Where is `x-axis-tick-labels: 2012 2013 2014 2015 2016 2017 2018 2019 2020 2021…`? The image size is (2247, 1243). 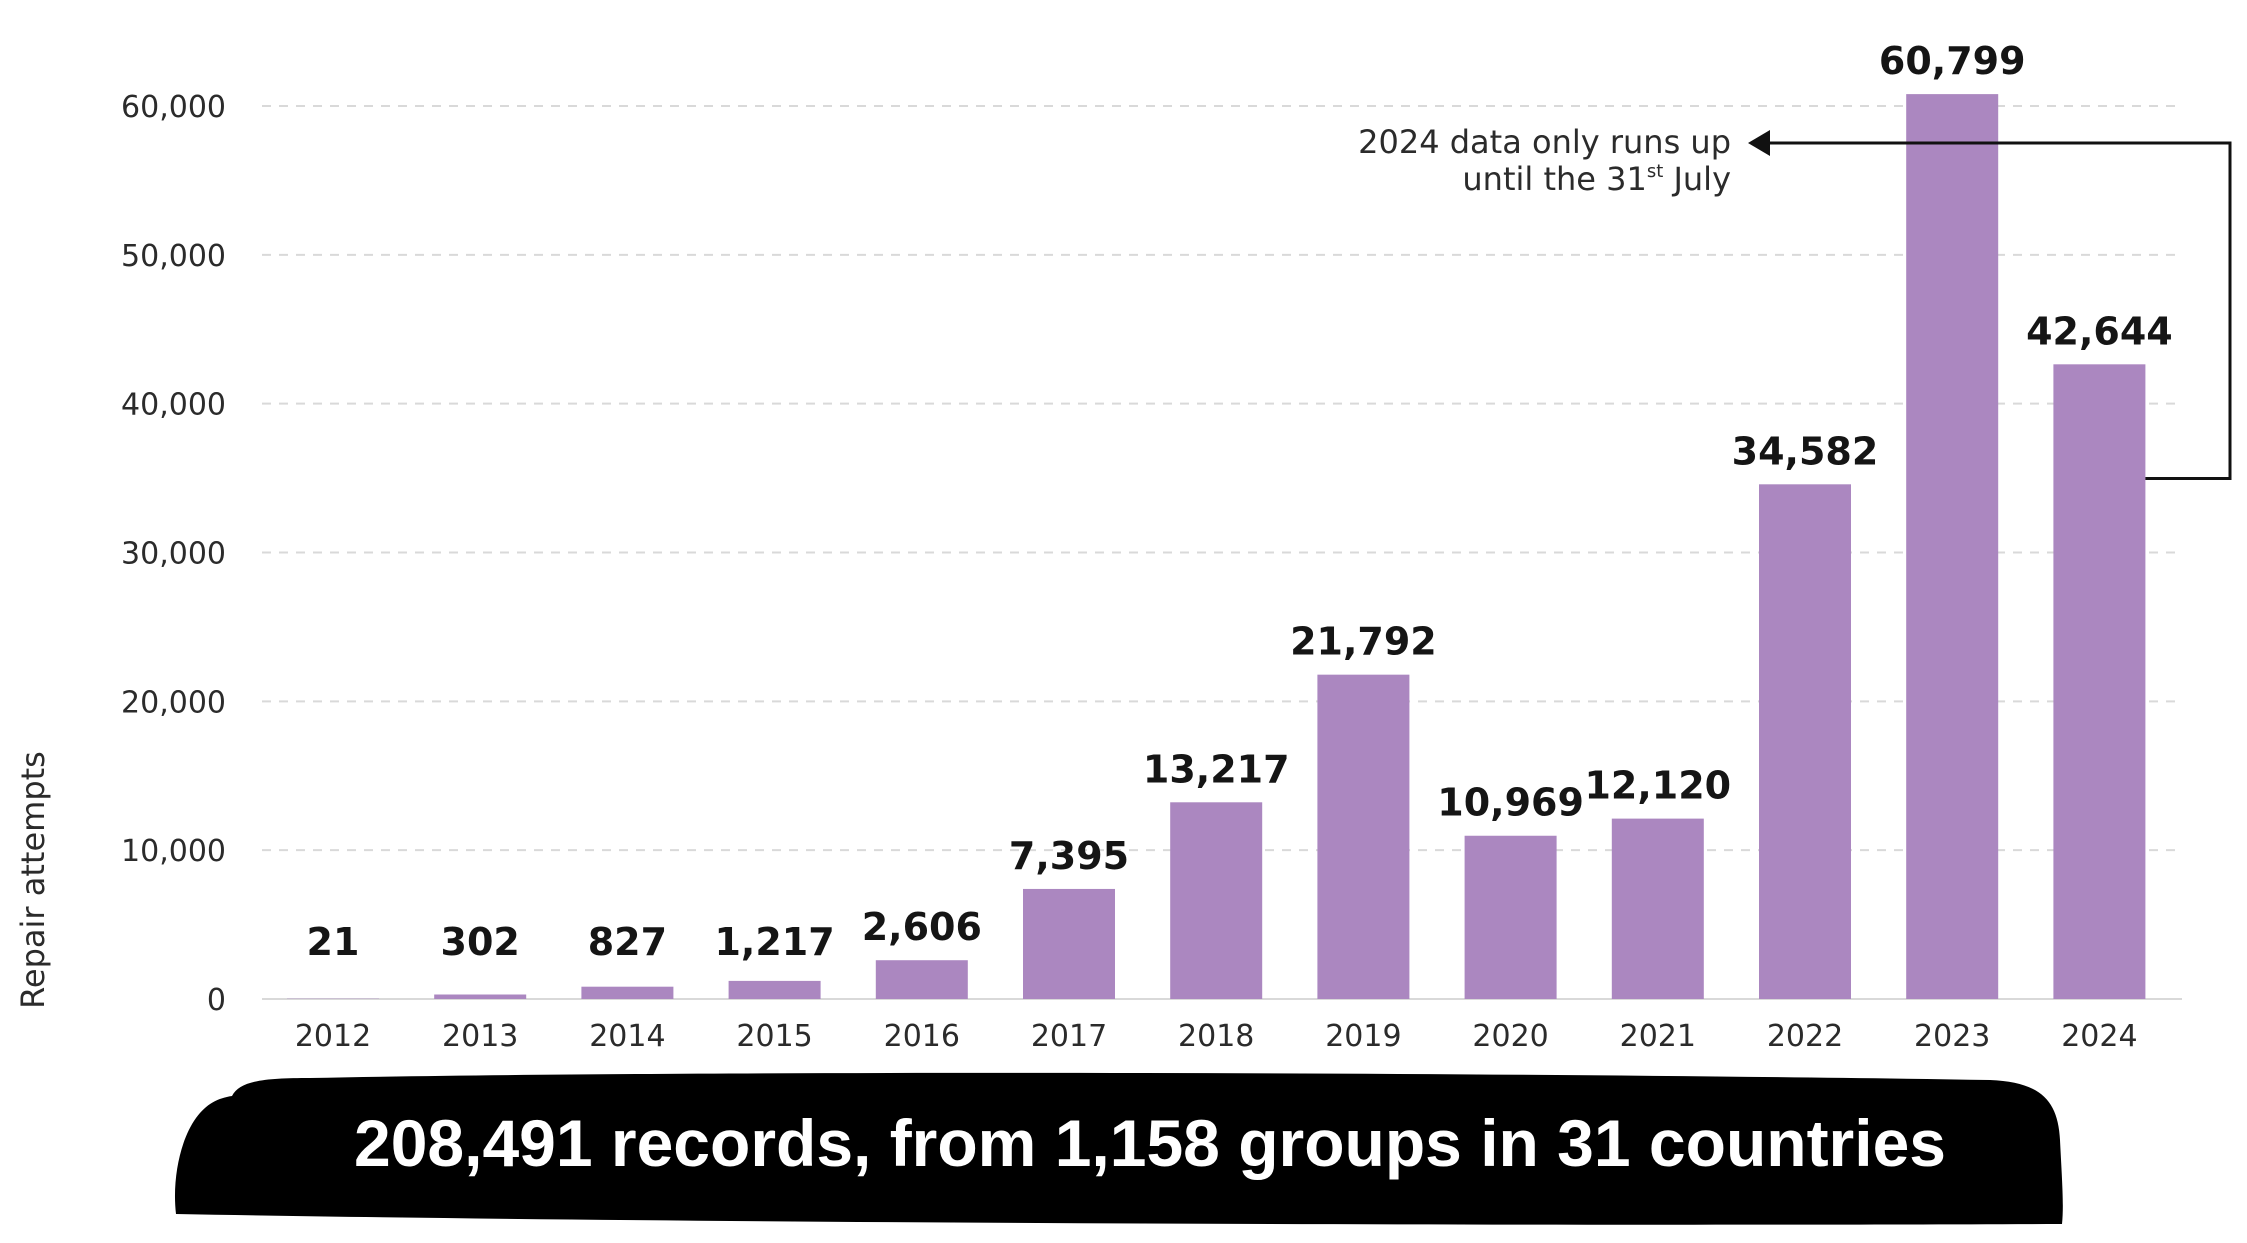
x-axis-tick-labels: 2012 2013 2014 2015 2016 2017 2018 2019 2020 2021… is located at coordinates (1216, 1036).